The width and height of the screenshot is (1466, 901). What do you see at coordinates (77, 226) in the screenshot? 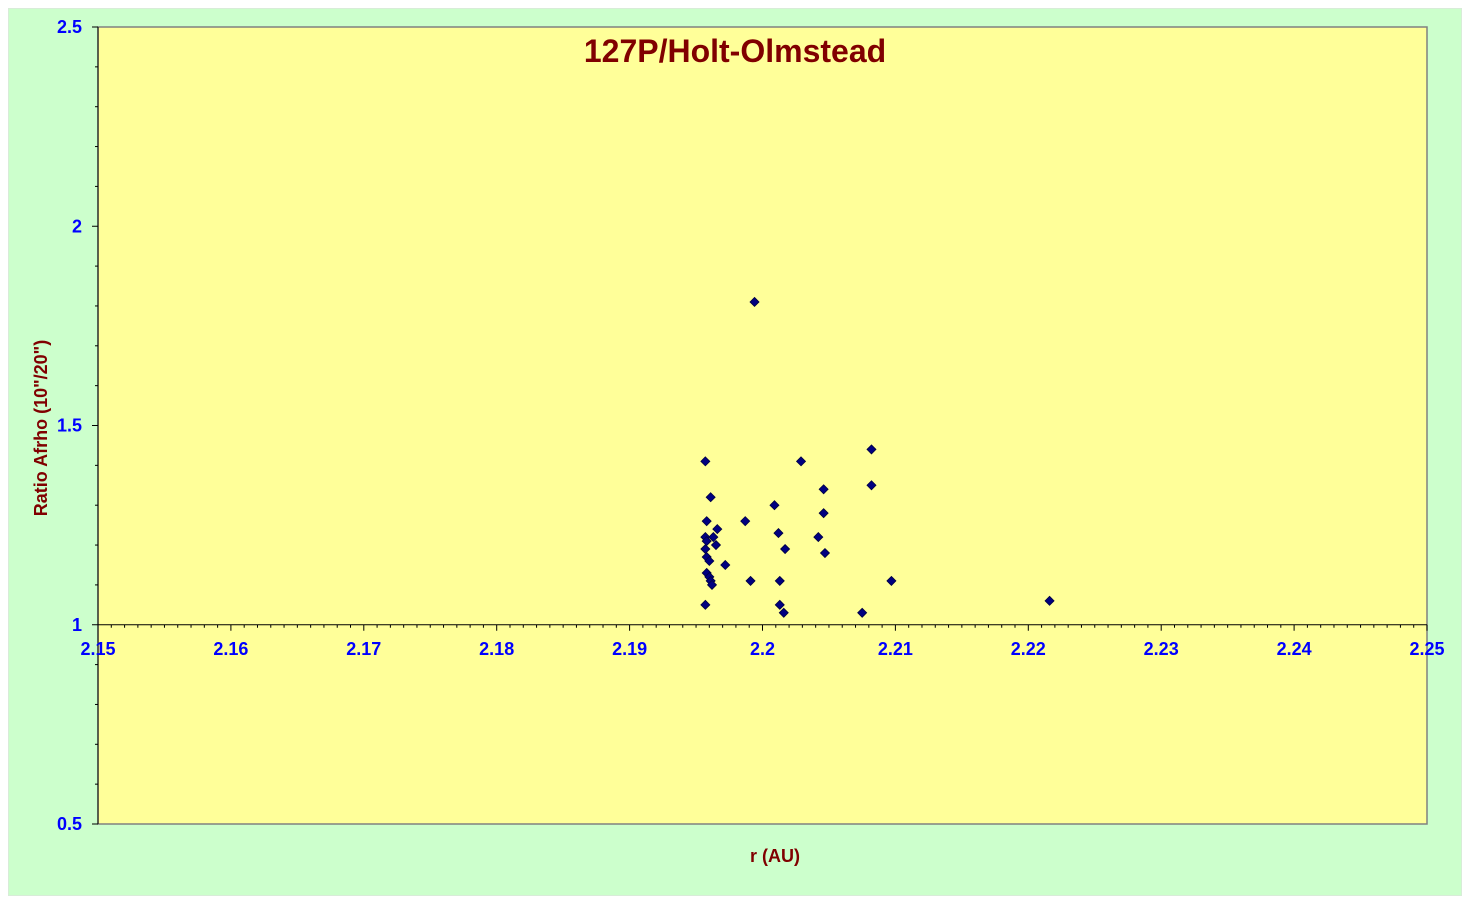
I see `y-tick-label: 2` at bounding box center [77, 226].